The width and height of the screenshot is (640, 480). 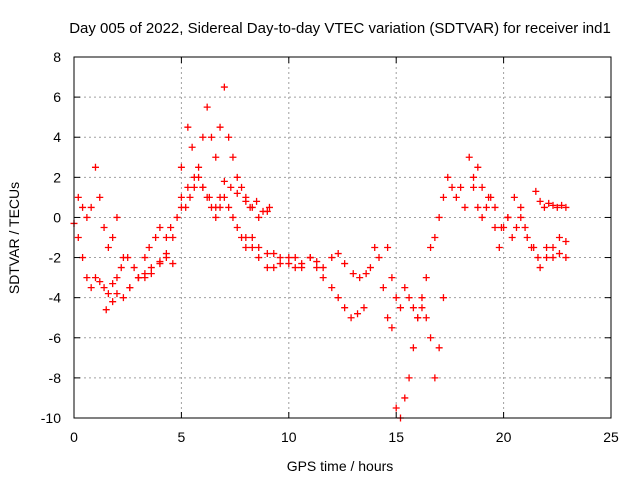 I want to click on y-tick-label: 0, so click(x=57, y=217).